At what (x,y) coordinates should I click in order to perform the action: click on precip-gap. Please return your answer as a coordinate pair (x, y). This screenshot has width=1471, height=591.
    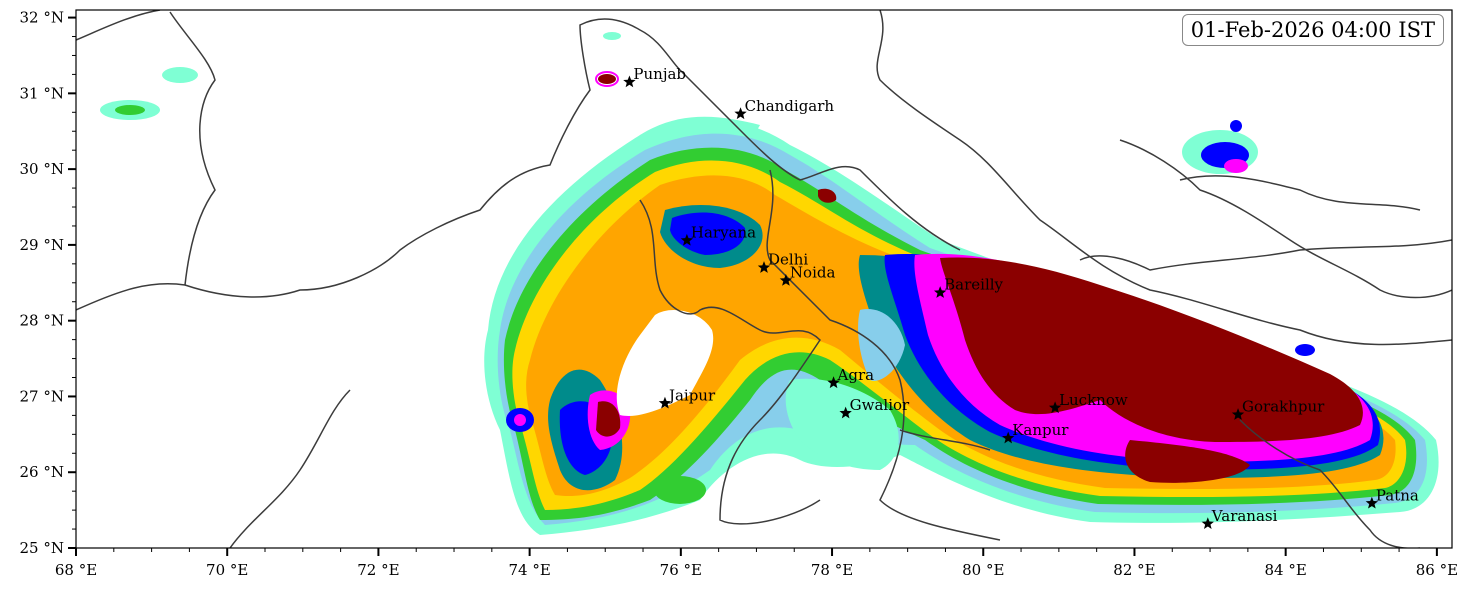
    Looking at the image, I should click on (665, 363).